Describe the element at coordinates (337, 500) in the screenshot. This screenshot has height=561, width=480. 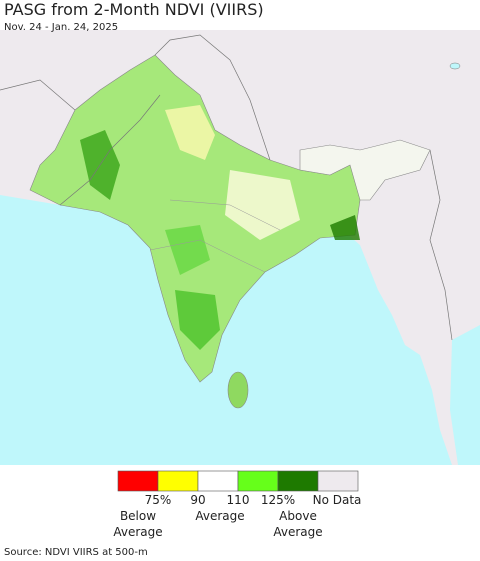
I see `legend-tick-label: No Data` at that location.